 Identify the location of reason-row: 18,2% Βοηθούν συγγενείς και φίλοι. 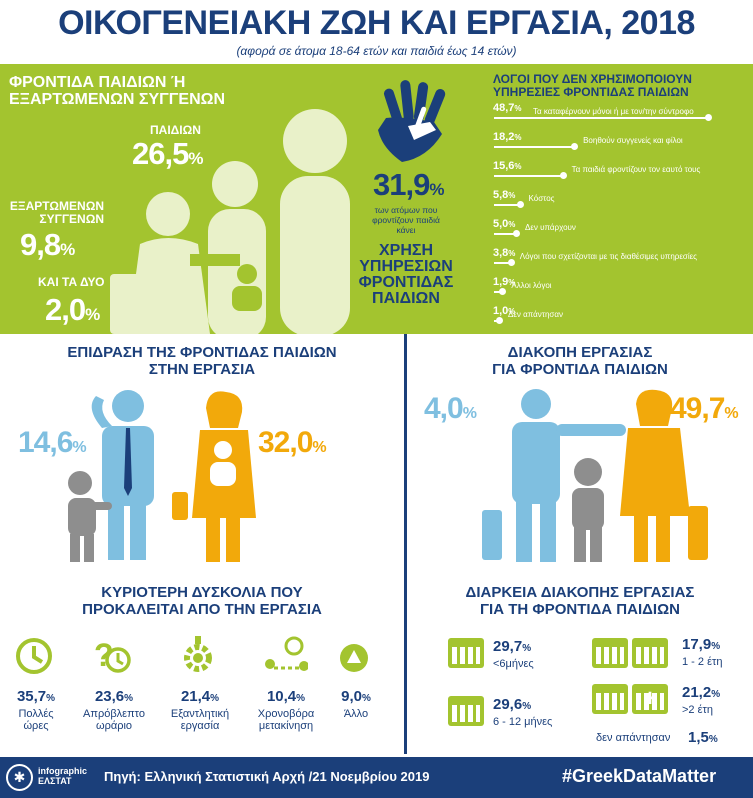
(620, 142).